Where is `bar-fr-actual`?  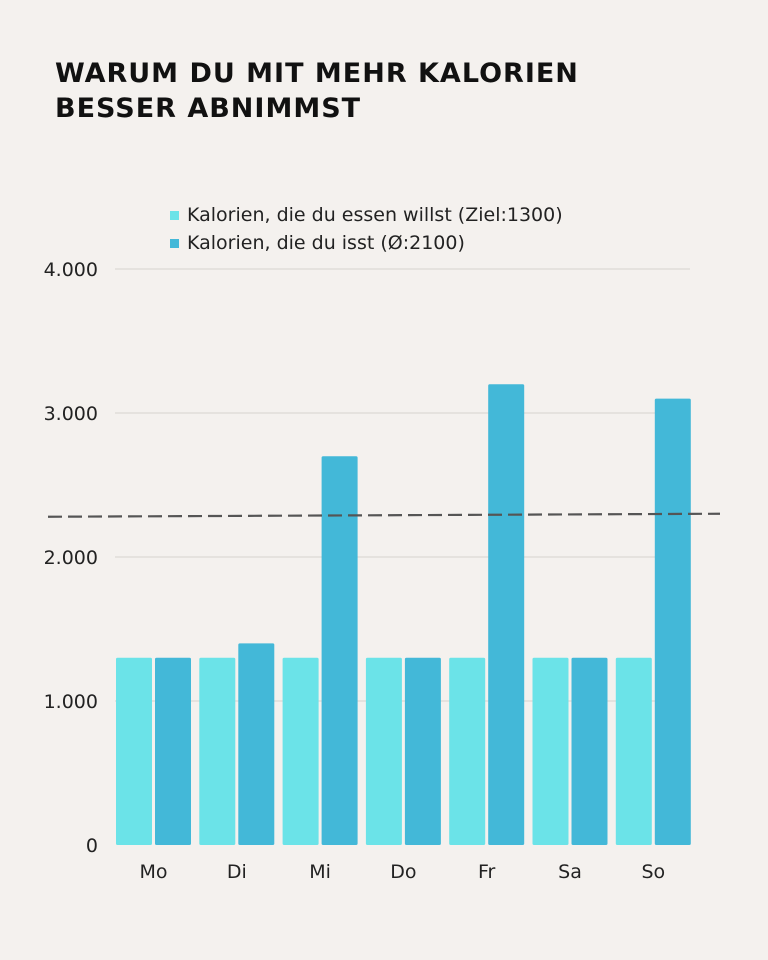
bar-fr-actual is located at coordinates (506, 614).